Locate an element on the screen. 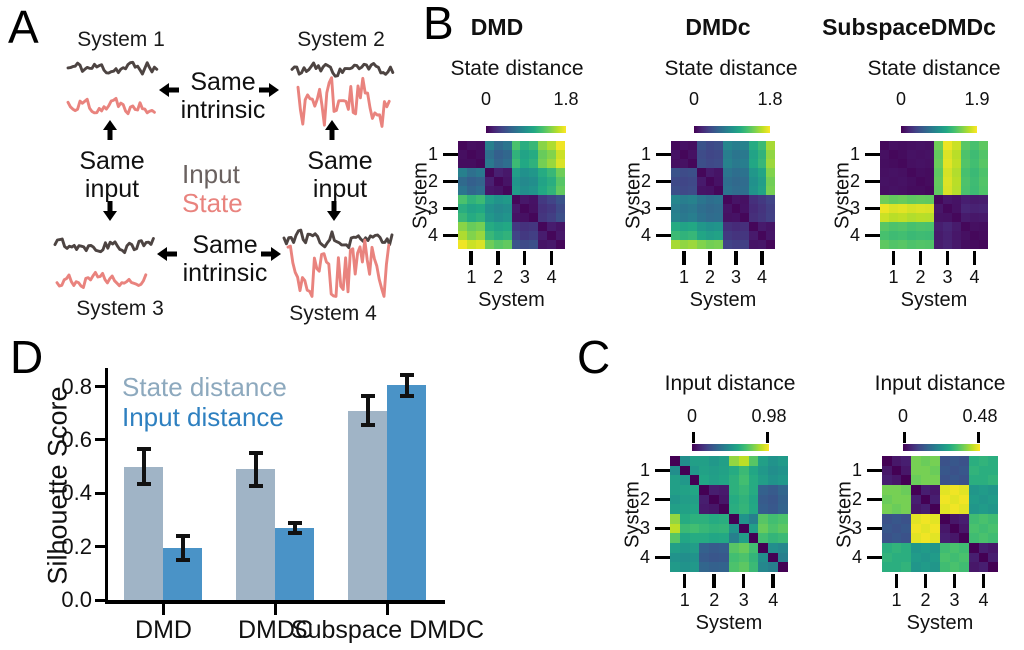  arrow-up-icon is located at coordinates (332, 130).